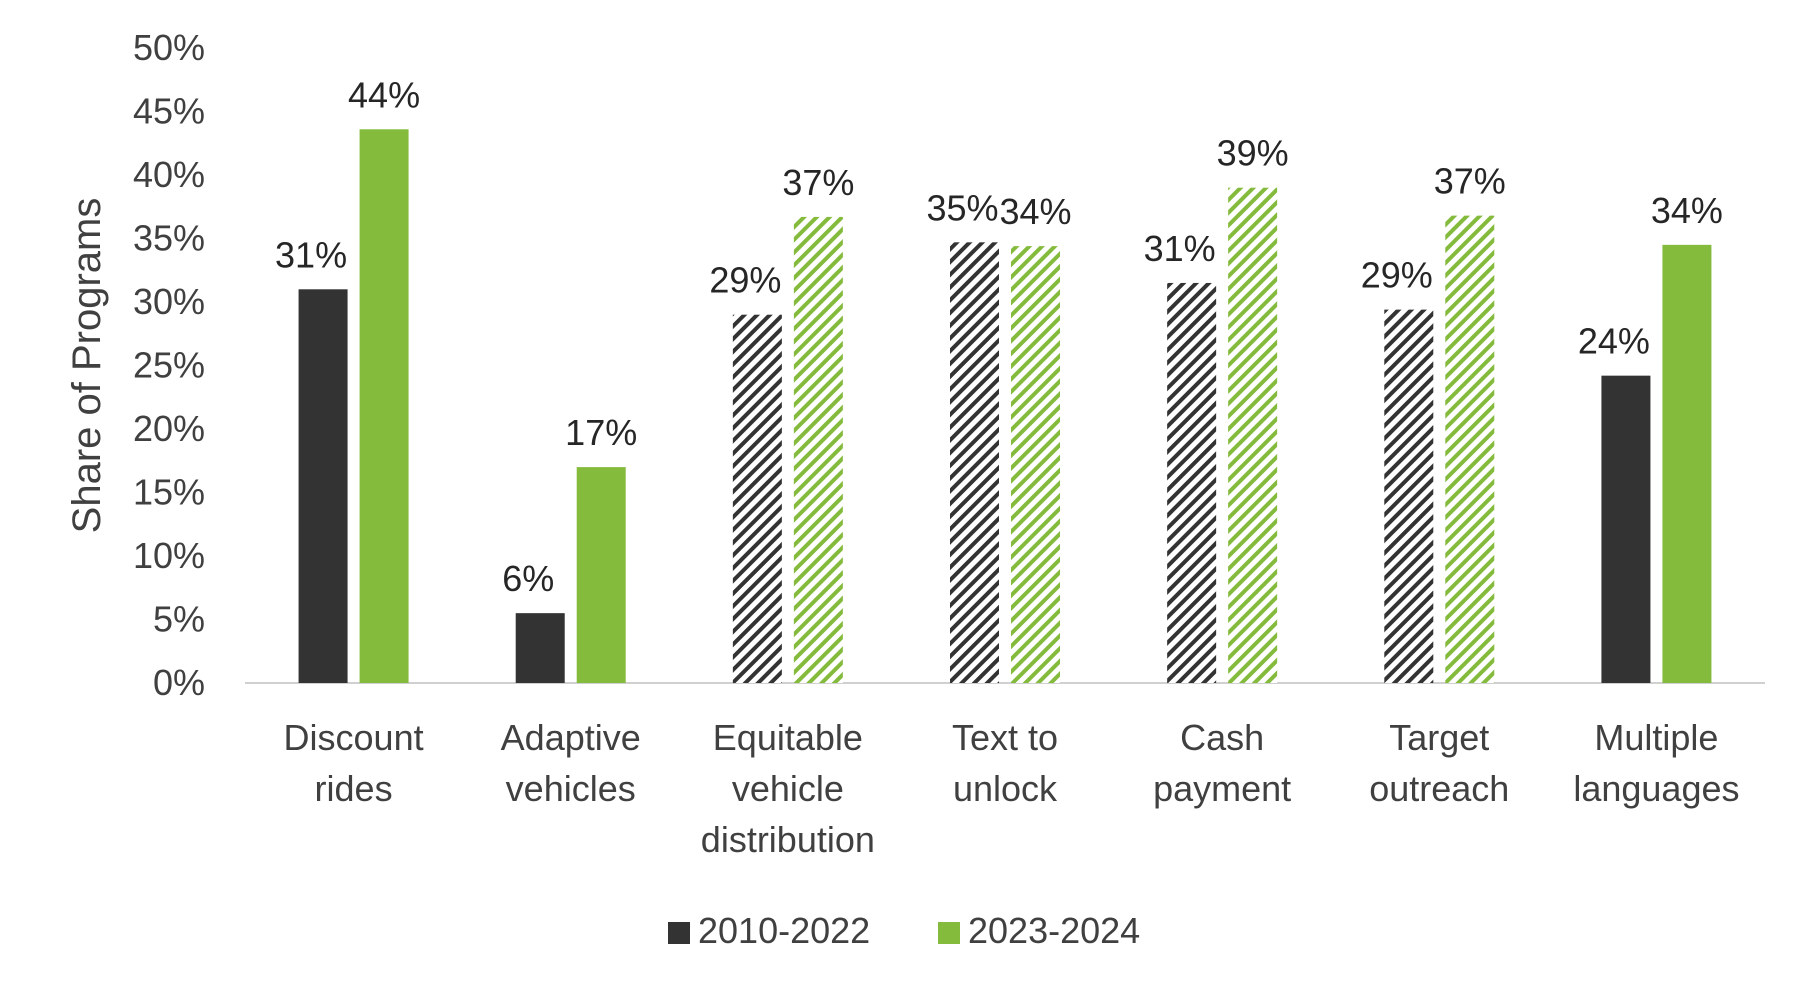 The width and height of the screenshot is (1805, 990). Describe the element at coordinates (1656, 763) in the screenshot. I see `x-category-label: Multiple languages` at that location.